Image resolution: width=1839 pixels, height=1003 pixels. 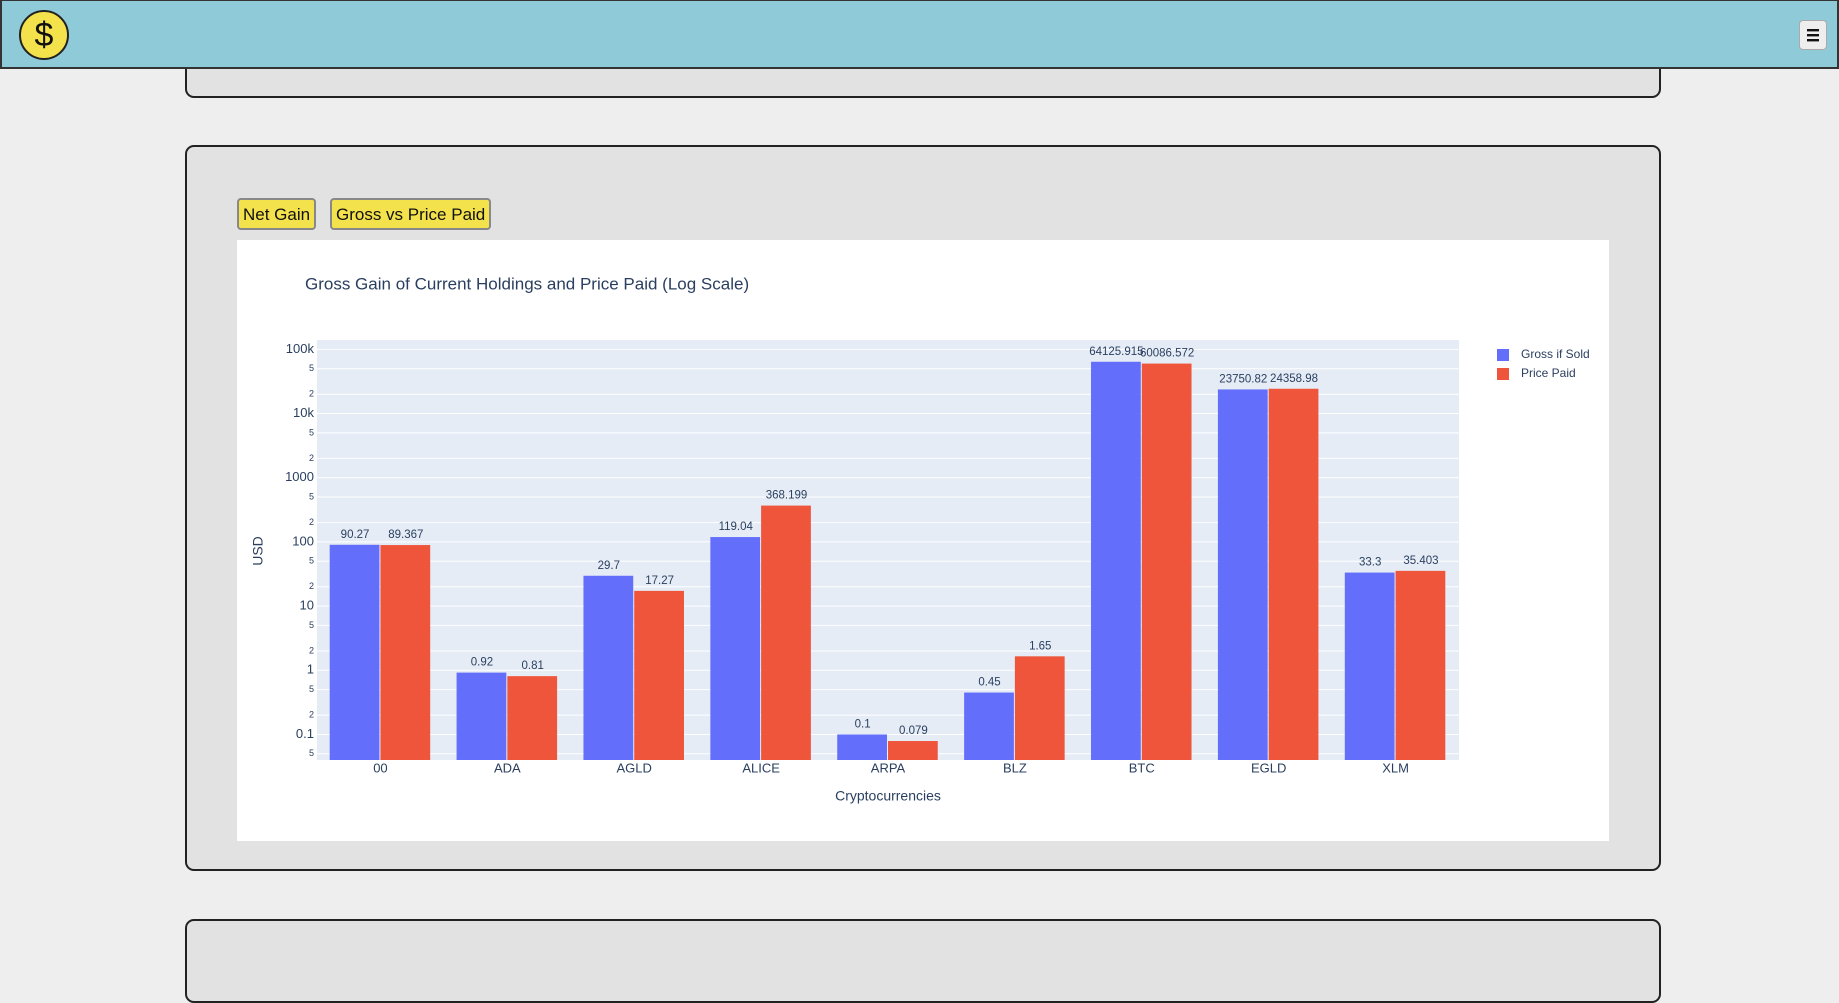 I want to click on y-tick-label: 0.1, so click(x=305, y=733).